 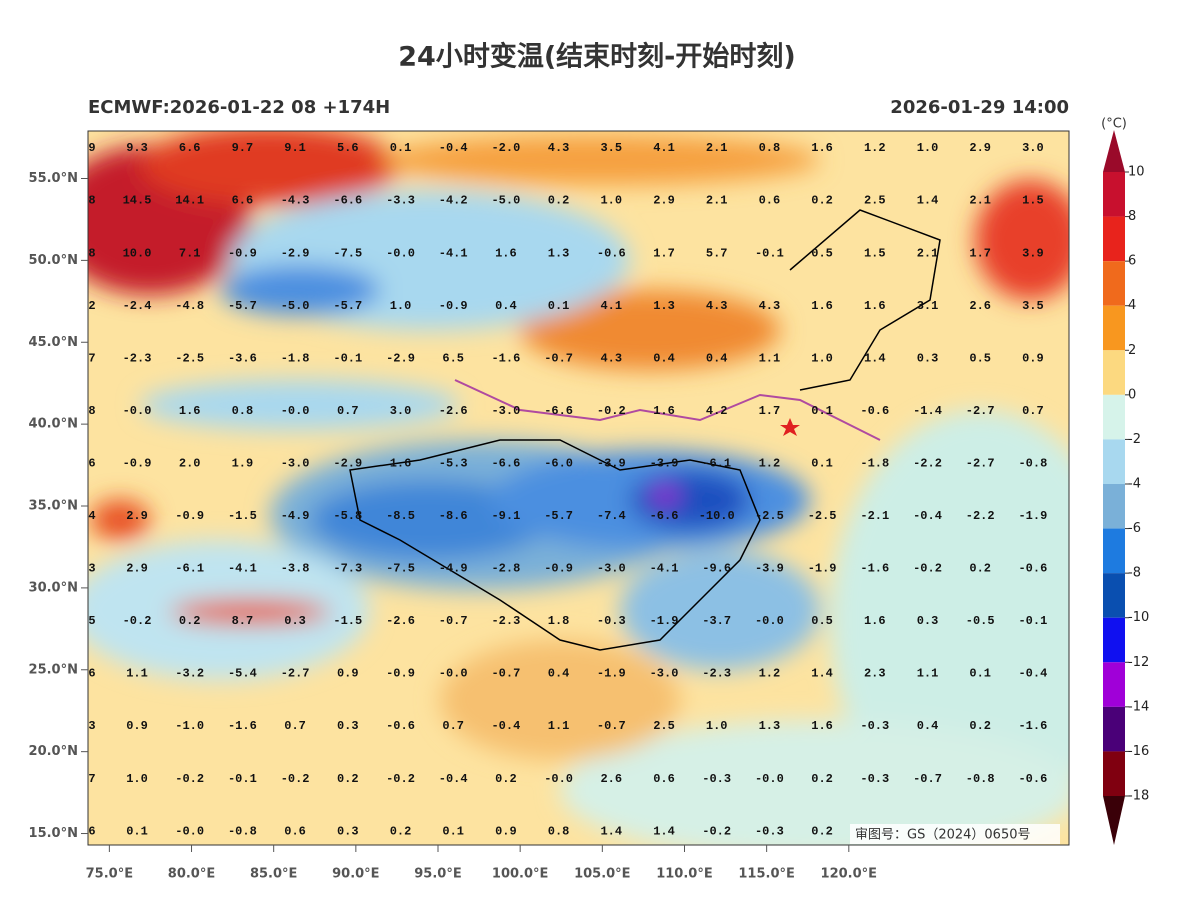 I want to click on colorbar-label: 8, so click(x=1132, y=216).